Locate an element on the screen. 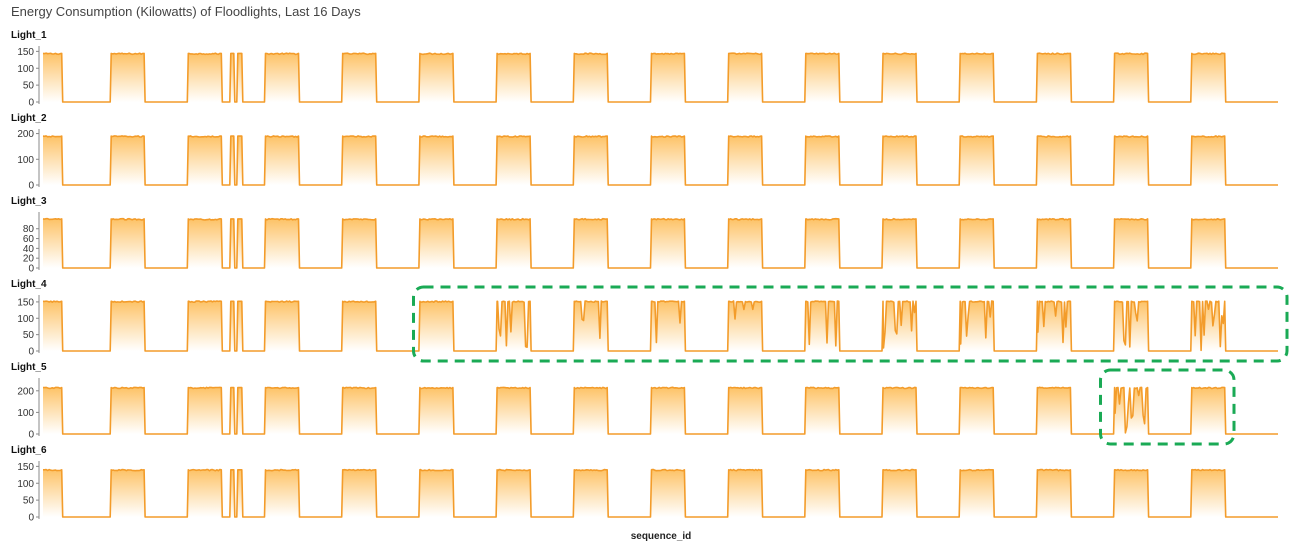 Image resolution: width=1295 pixels, height=548 pixels. panel-light-6: Light_6 0 50 100 150 is located at coordinates (644, 484).